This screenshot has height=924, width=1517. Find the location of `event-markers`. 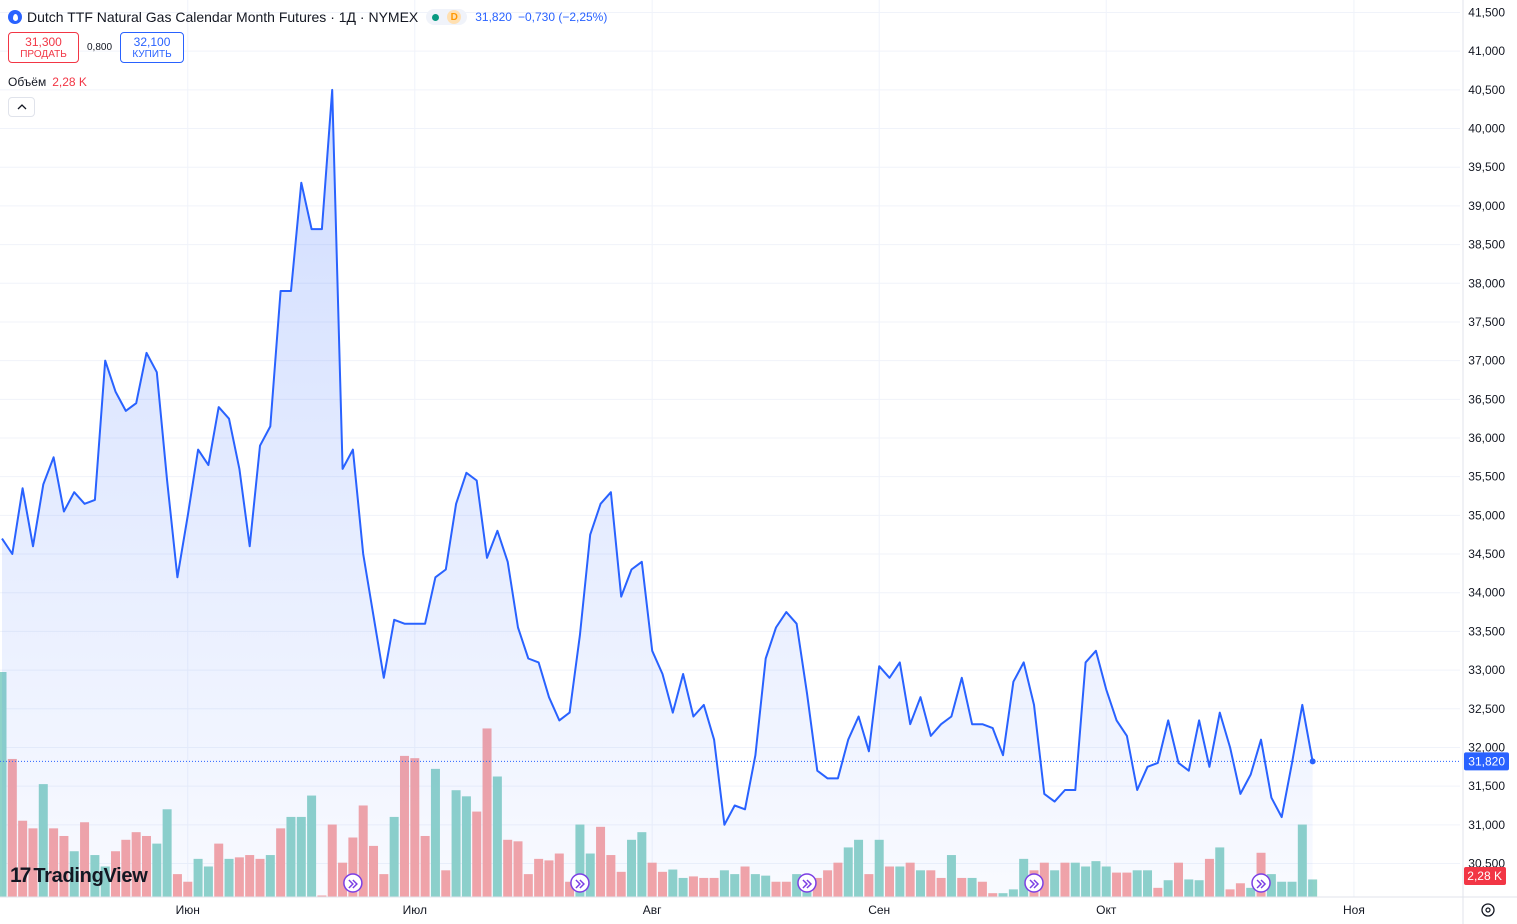

event-markers is located at coordinates (807, 883).